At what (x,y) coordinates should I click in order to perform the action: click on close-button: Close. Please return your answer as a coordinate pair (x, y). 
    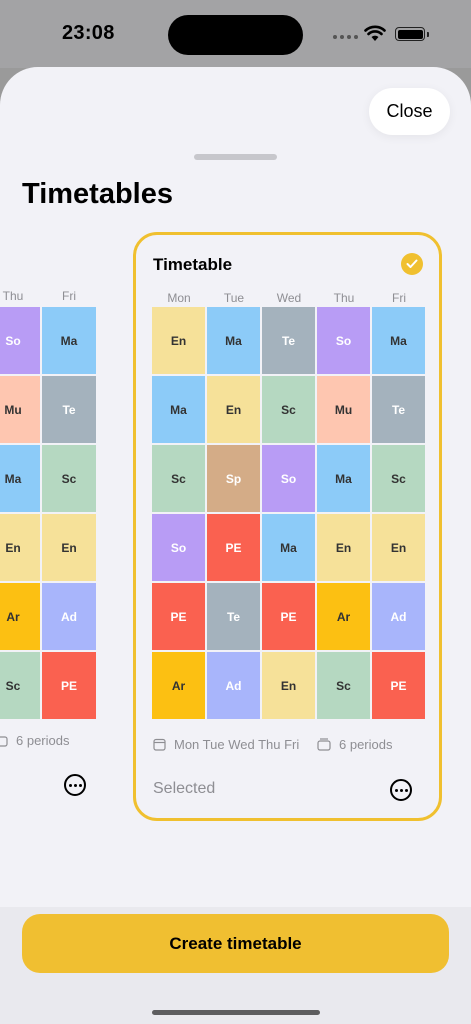
    Looking at the image, I should click on (409, 111).